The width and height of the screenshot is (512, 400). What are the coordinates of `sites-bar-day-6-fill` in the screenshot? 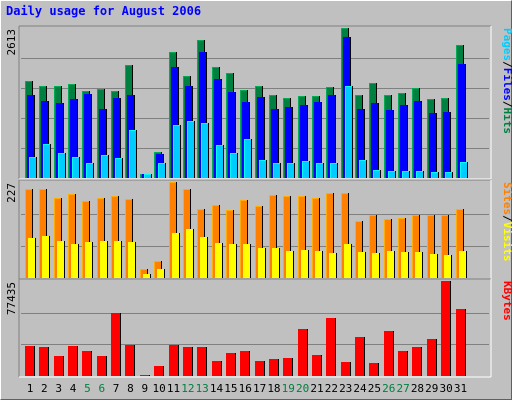 It's located at (101, 238).